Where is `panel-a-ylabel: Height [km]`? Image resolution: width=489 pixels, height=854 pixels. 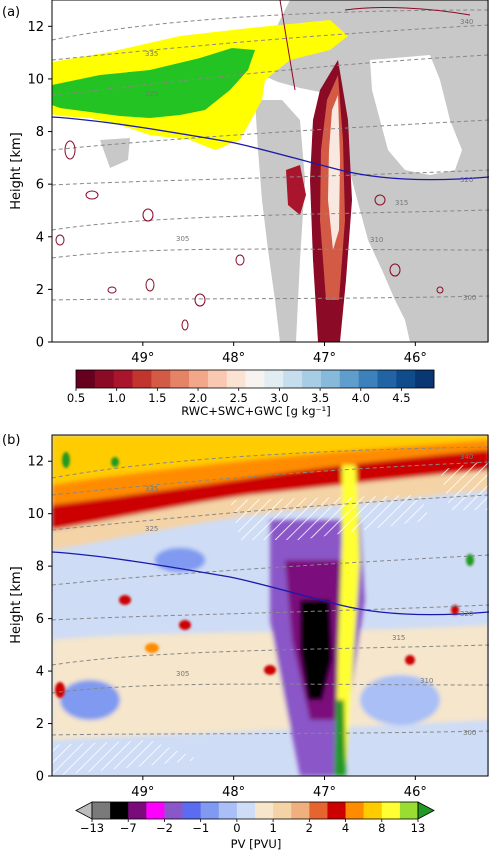 panel-a-ylabel: Height [km] is located at coordinates (16, 170).